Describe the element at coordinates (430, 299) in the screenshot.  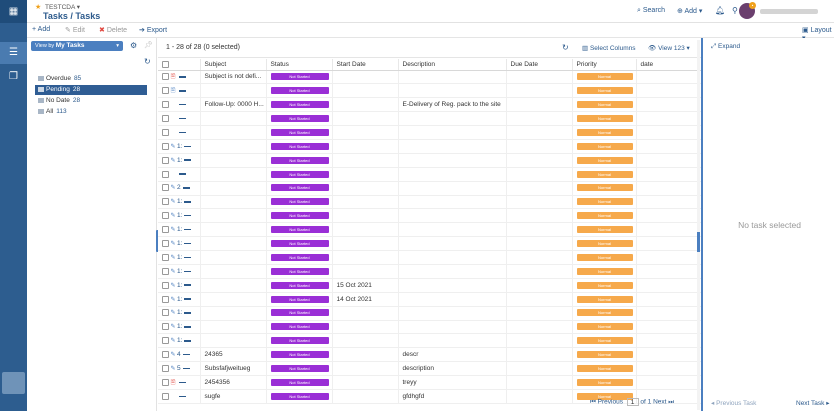
I see `table-row: ✎1: Not Started 14 Oct 2021 Normal` at that location.